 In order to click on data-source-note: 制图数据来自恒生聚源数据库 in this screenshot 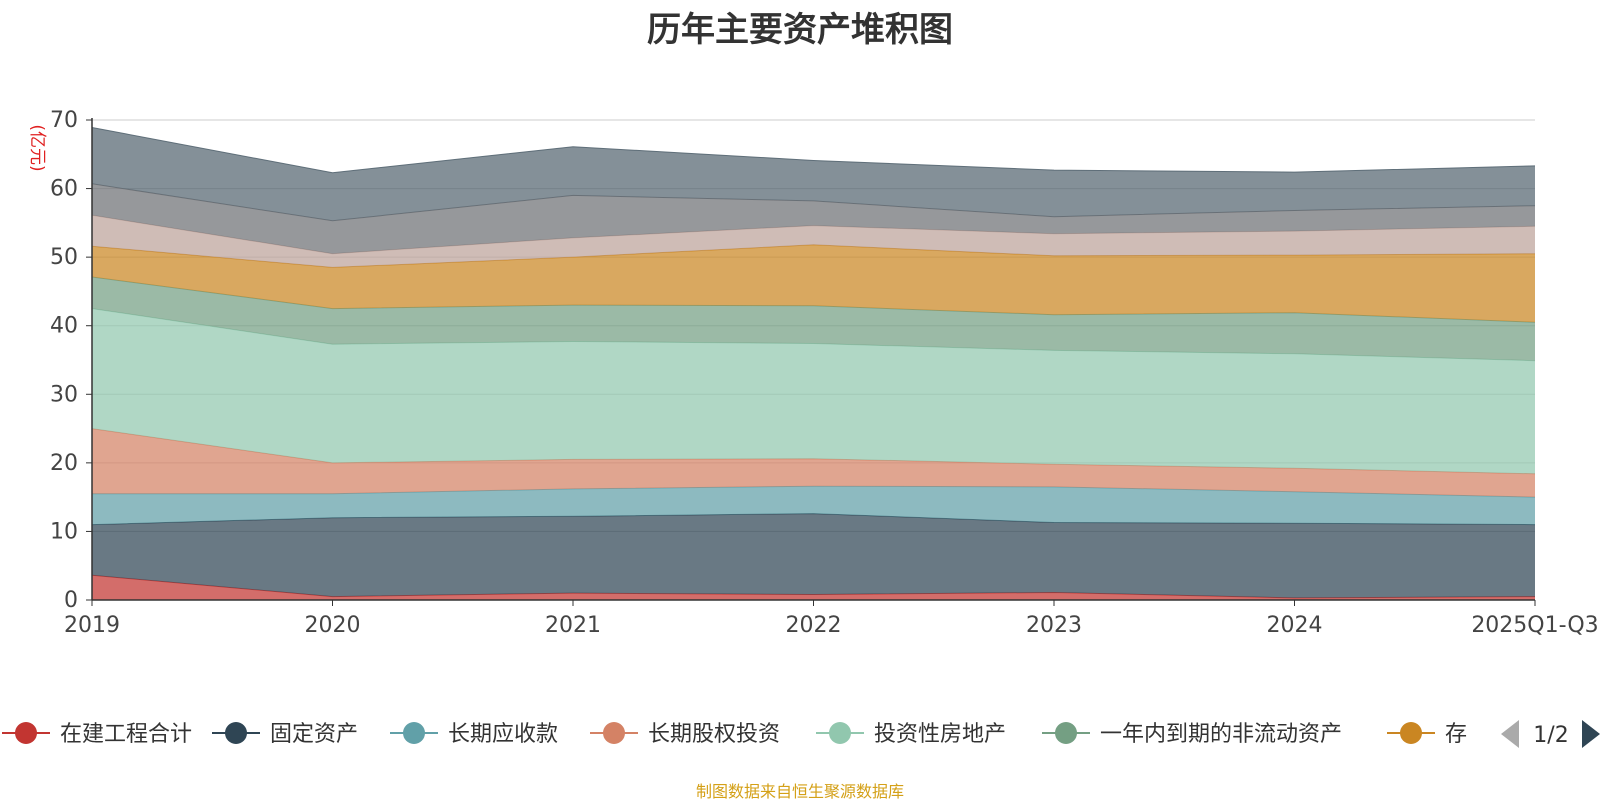, I will do `click(799, 791)`.